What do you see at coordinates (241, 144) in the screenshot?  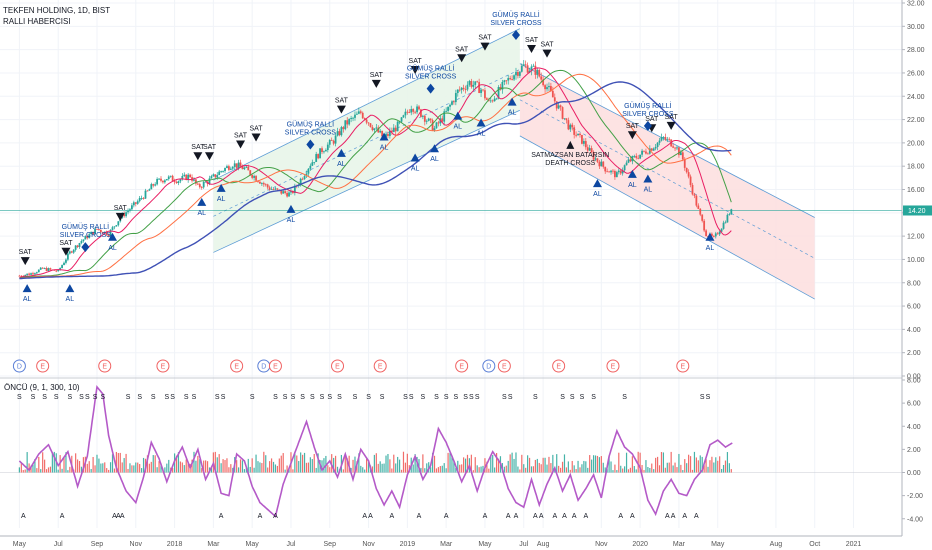 I see `sell-signal-triangle` at bounding box center [241, 144].